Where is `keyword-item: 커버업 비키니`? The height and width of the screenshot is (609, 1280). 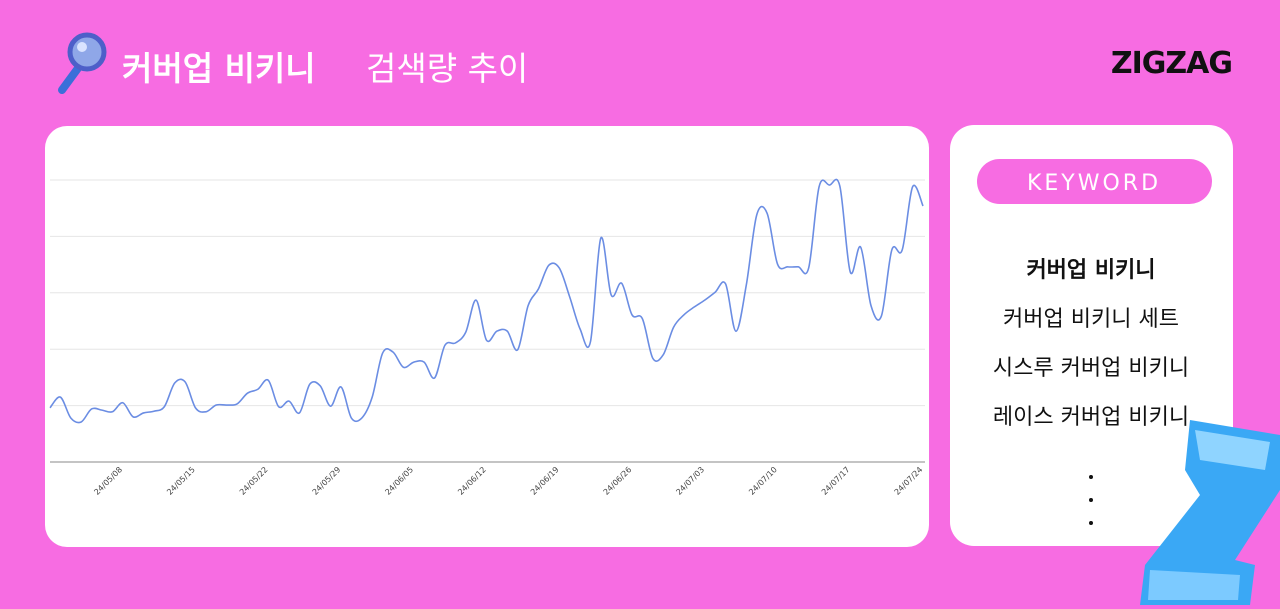 keyword-item: 커버업 비키니 is located at coordinates (1090, 270).